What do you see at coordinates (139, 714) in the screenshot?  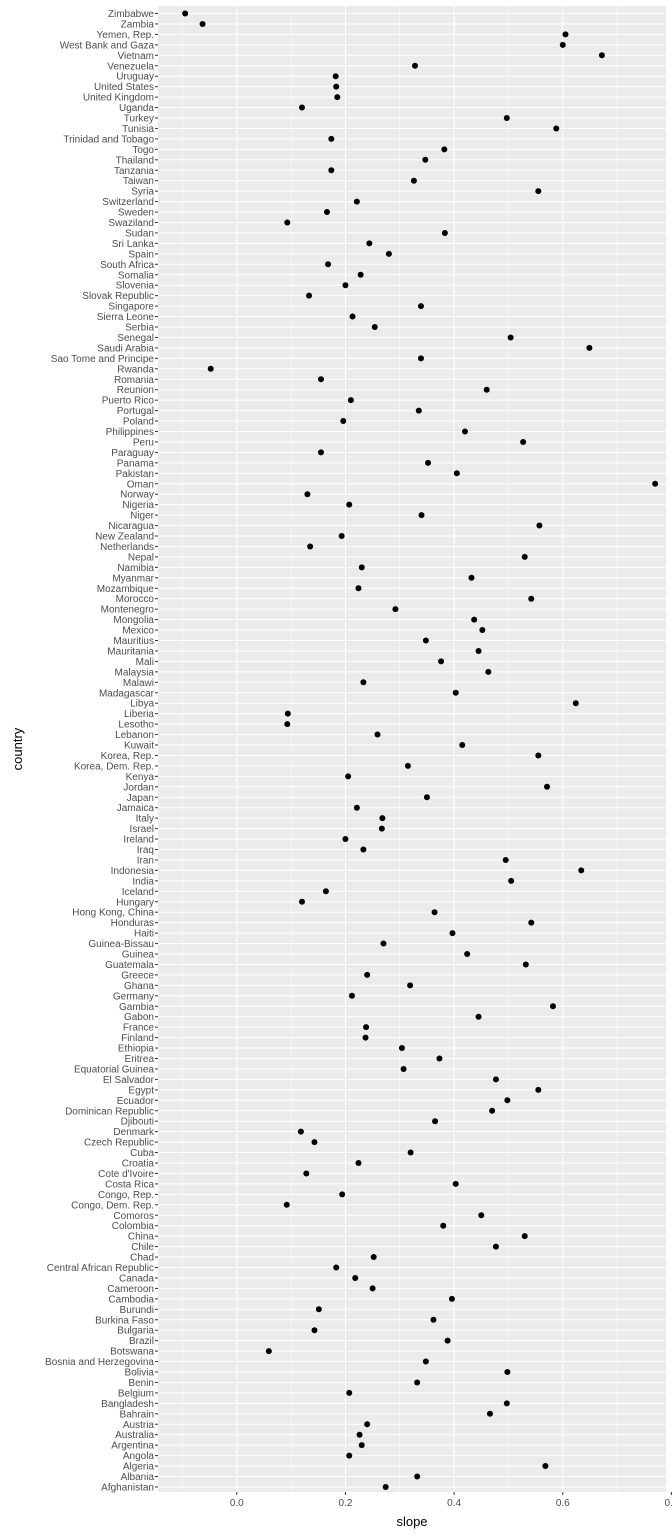 I see `y-tick-label: Liberia` at bounding box center [139, 714].